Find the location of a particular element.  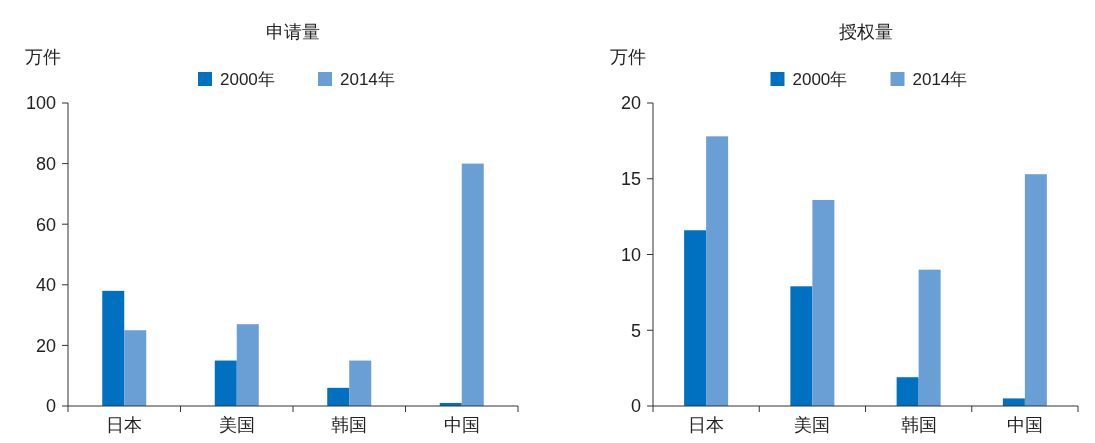

y-tick-label: 80 is located at coordinates (45, 163).